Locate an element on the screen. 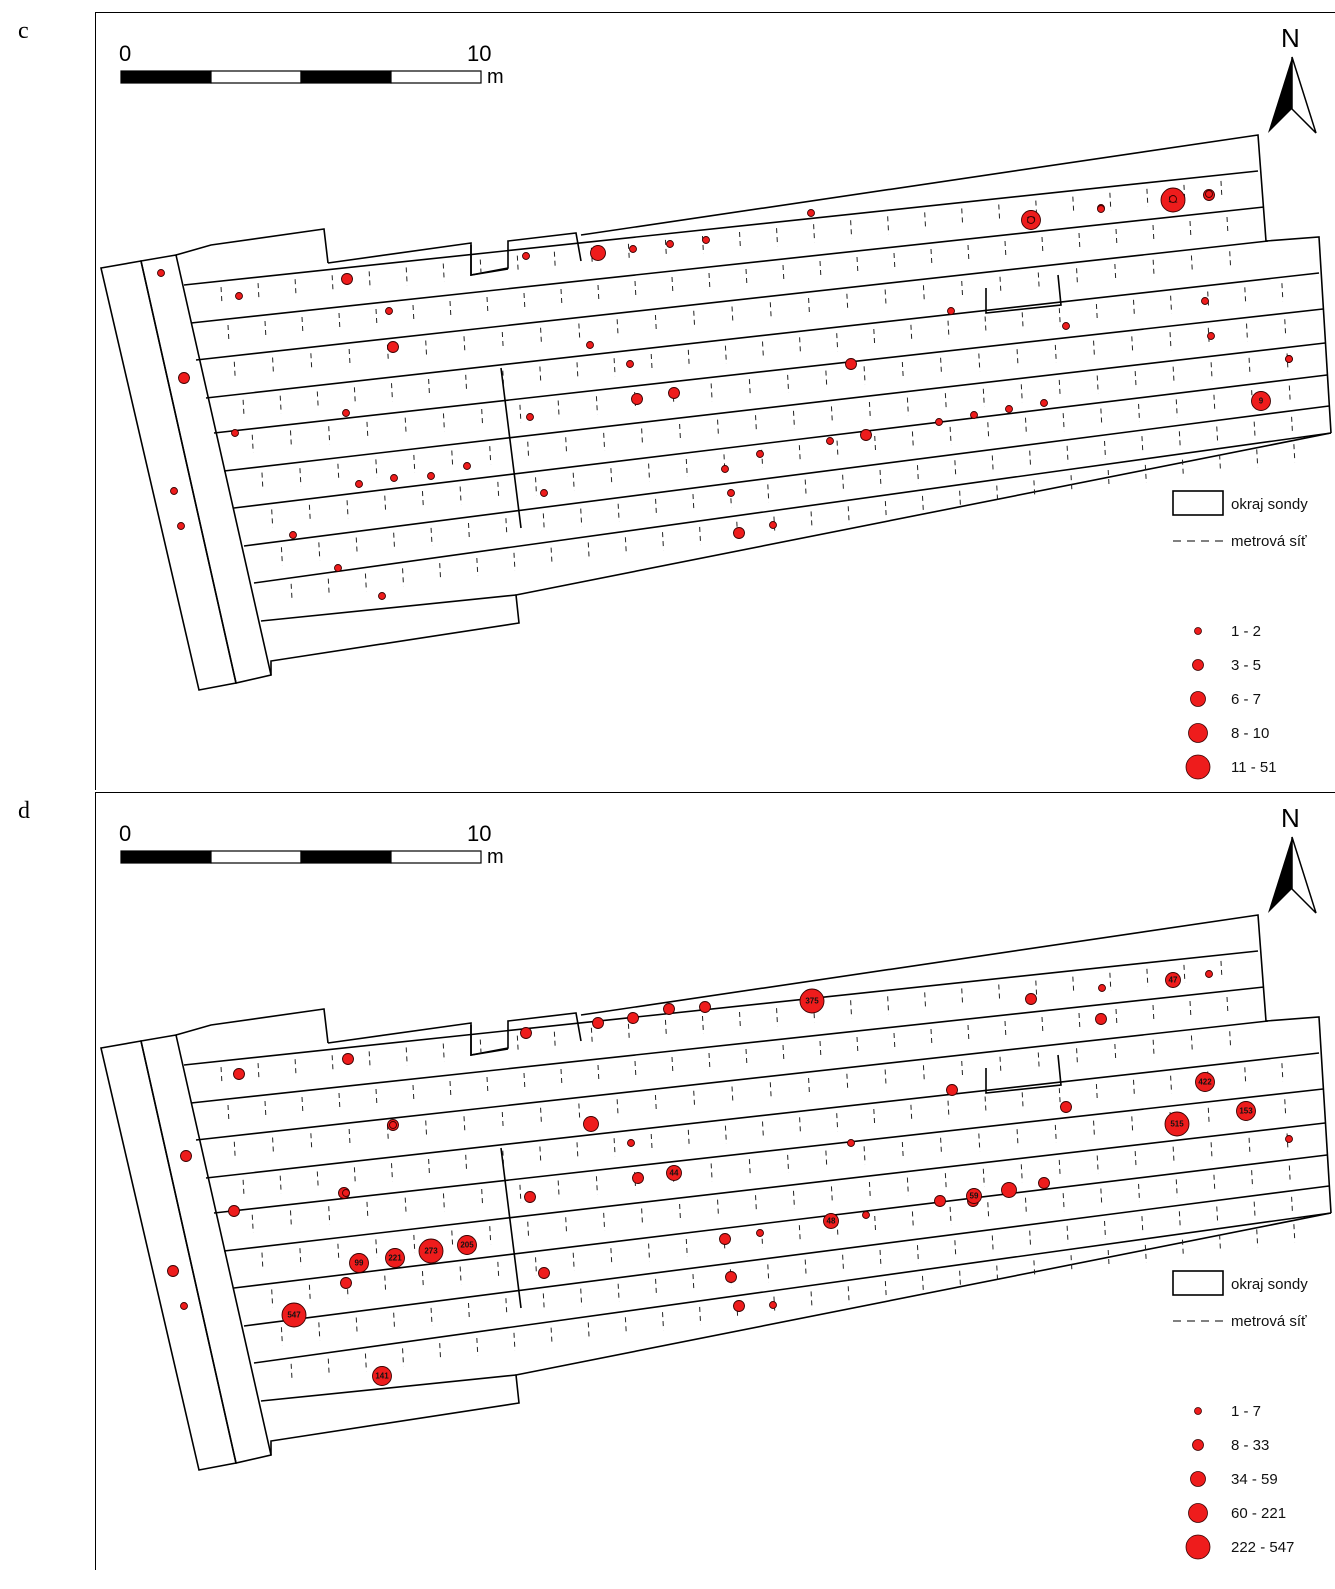  legend-class-label: 1 - 7 is located at coordinates (1246, 1411).